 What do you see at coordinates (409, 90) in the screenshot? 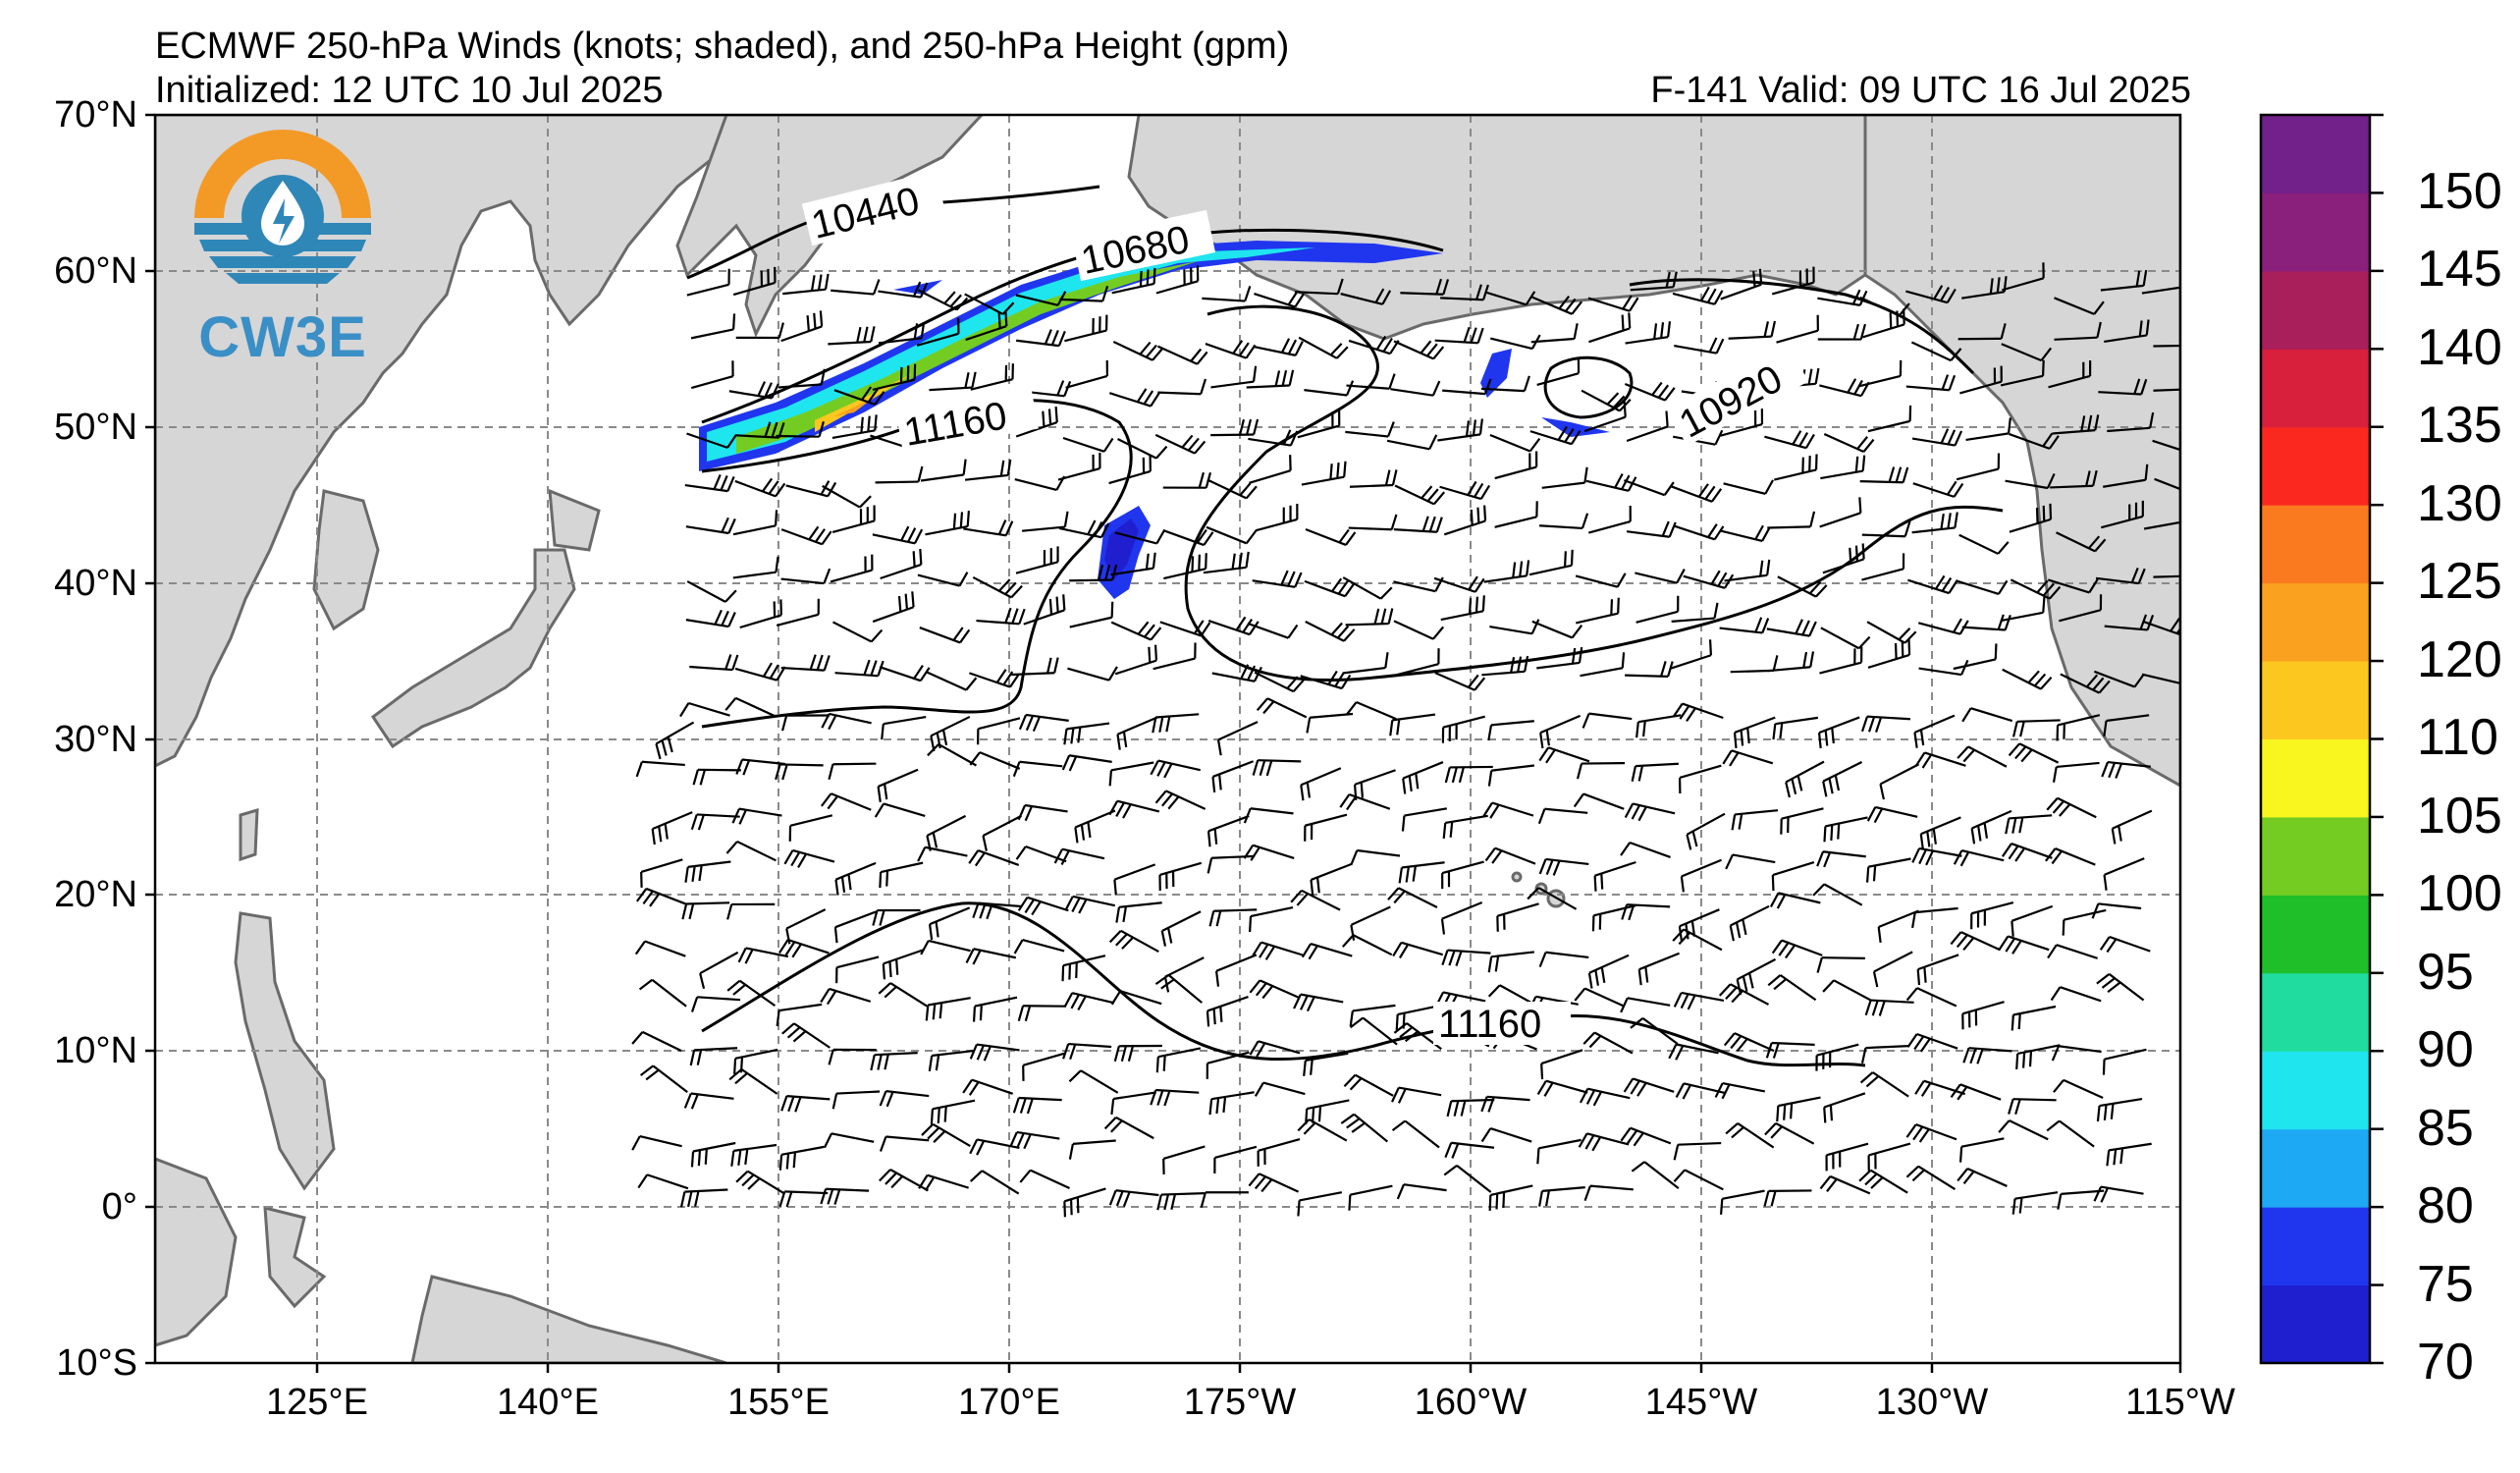
I see `initialized-time: Initialized: 12 UTC 10 Jul 2025` at bounding box center [409, 90].